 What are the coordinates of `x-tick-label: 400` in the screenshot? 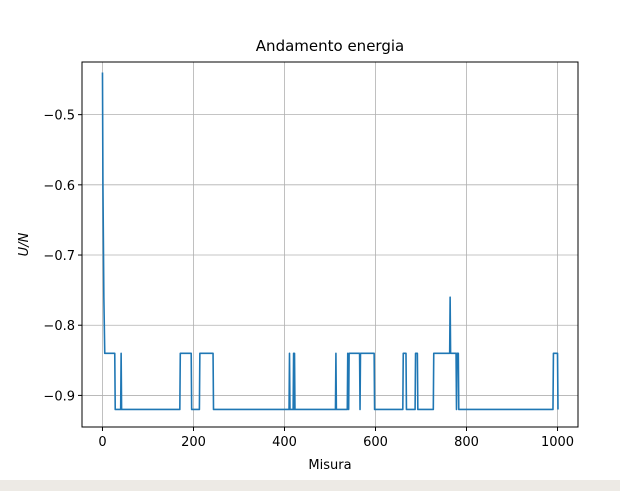 It's located at (284, 442).